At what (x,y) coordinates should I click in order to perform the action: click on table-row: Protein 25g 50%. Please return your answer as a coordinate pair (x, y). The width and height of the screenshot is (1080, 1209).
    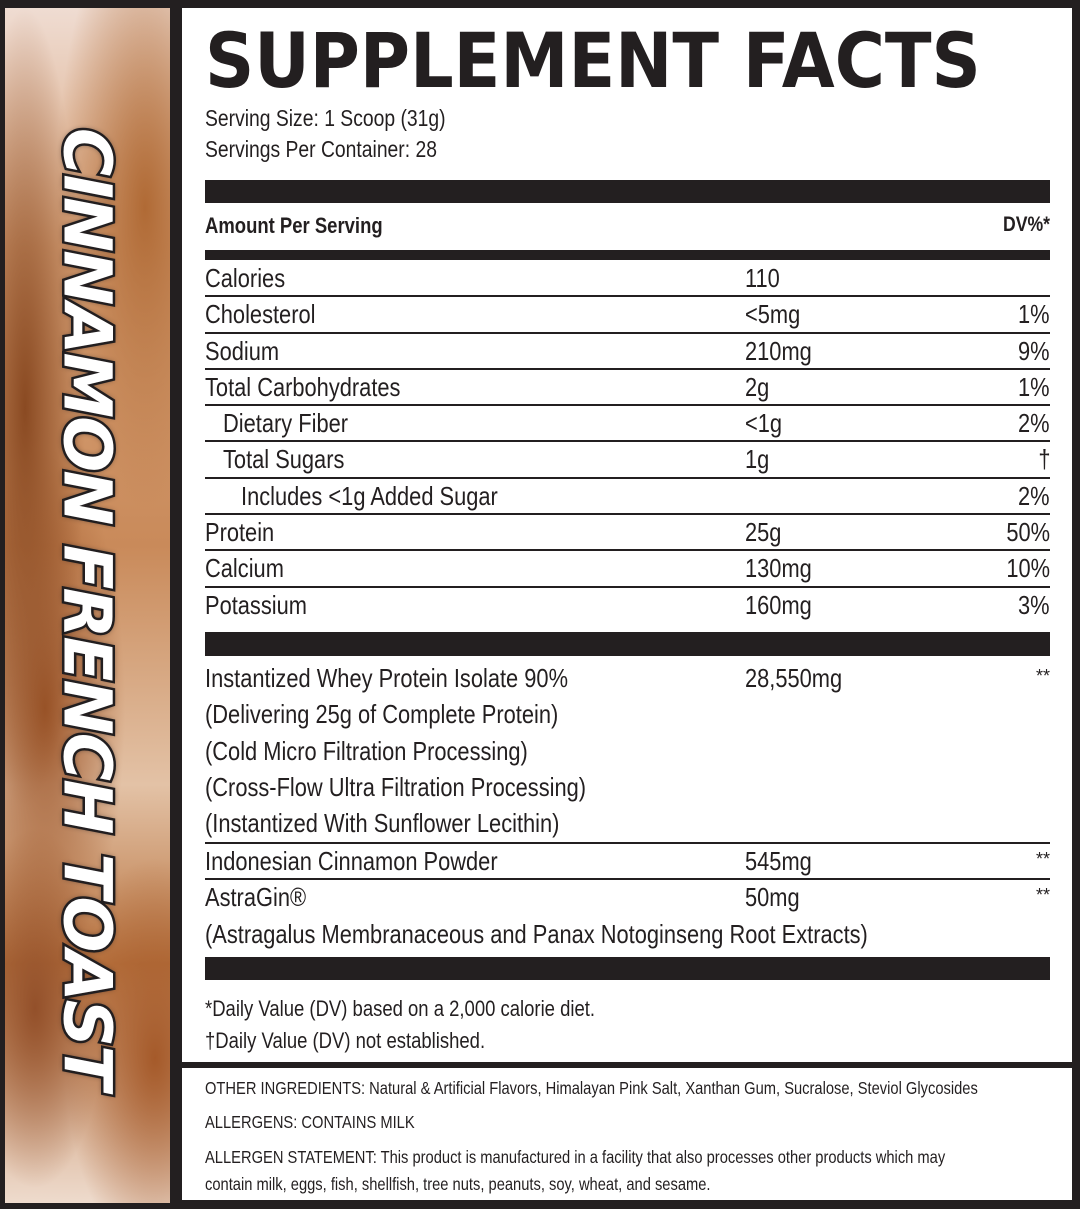
    Looking at the image, I should click on (627, 533).